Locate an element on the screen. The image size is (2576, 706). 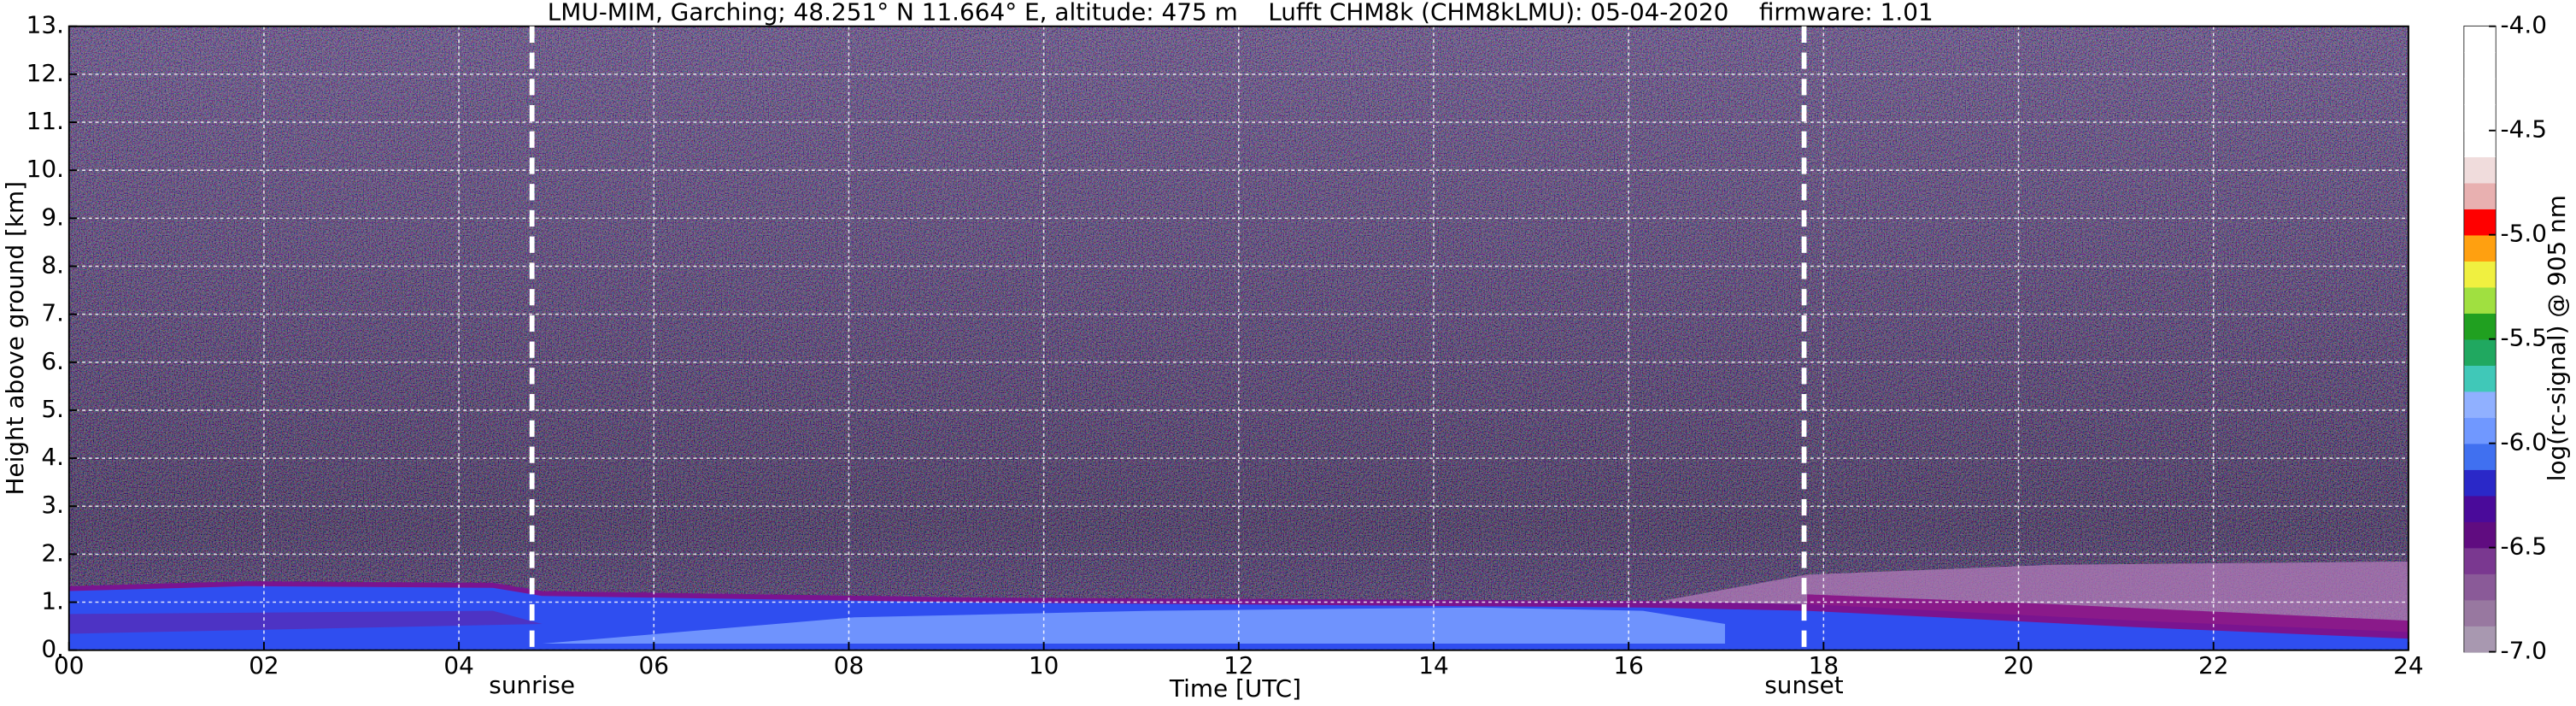
y-tick-label: 3. is located at coordinates (52, 505).